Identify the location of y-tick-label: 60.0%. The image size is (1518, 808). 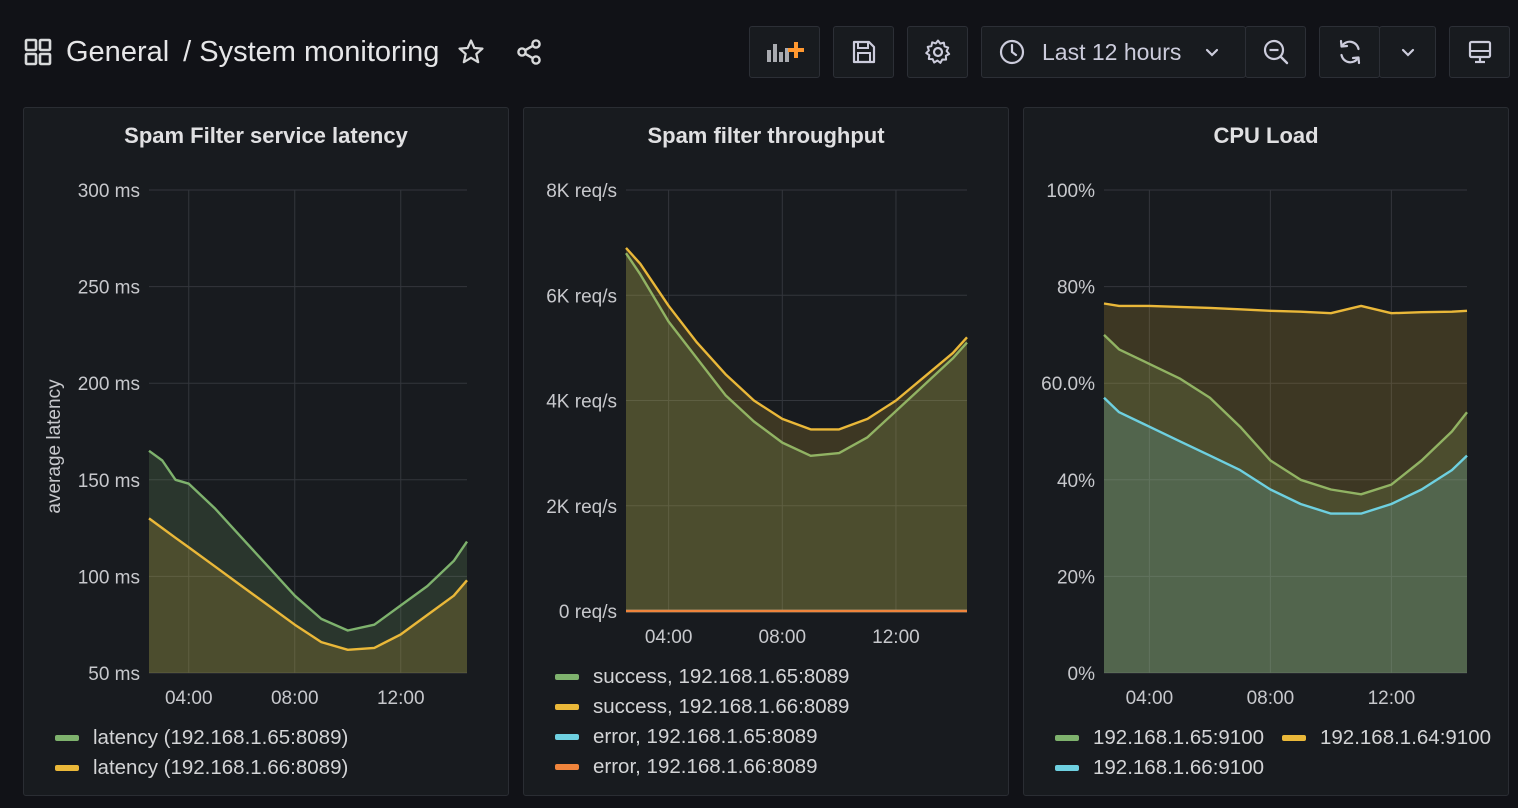
(1068, 384).